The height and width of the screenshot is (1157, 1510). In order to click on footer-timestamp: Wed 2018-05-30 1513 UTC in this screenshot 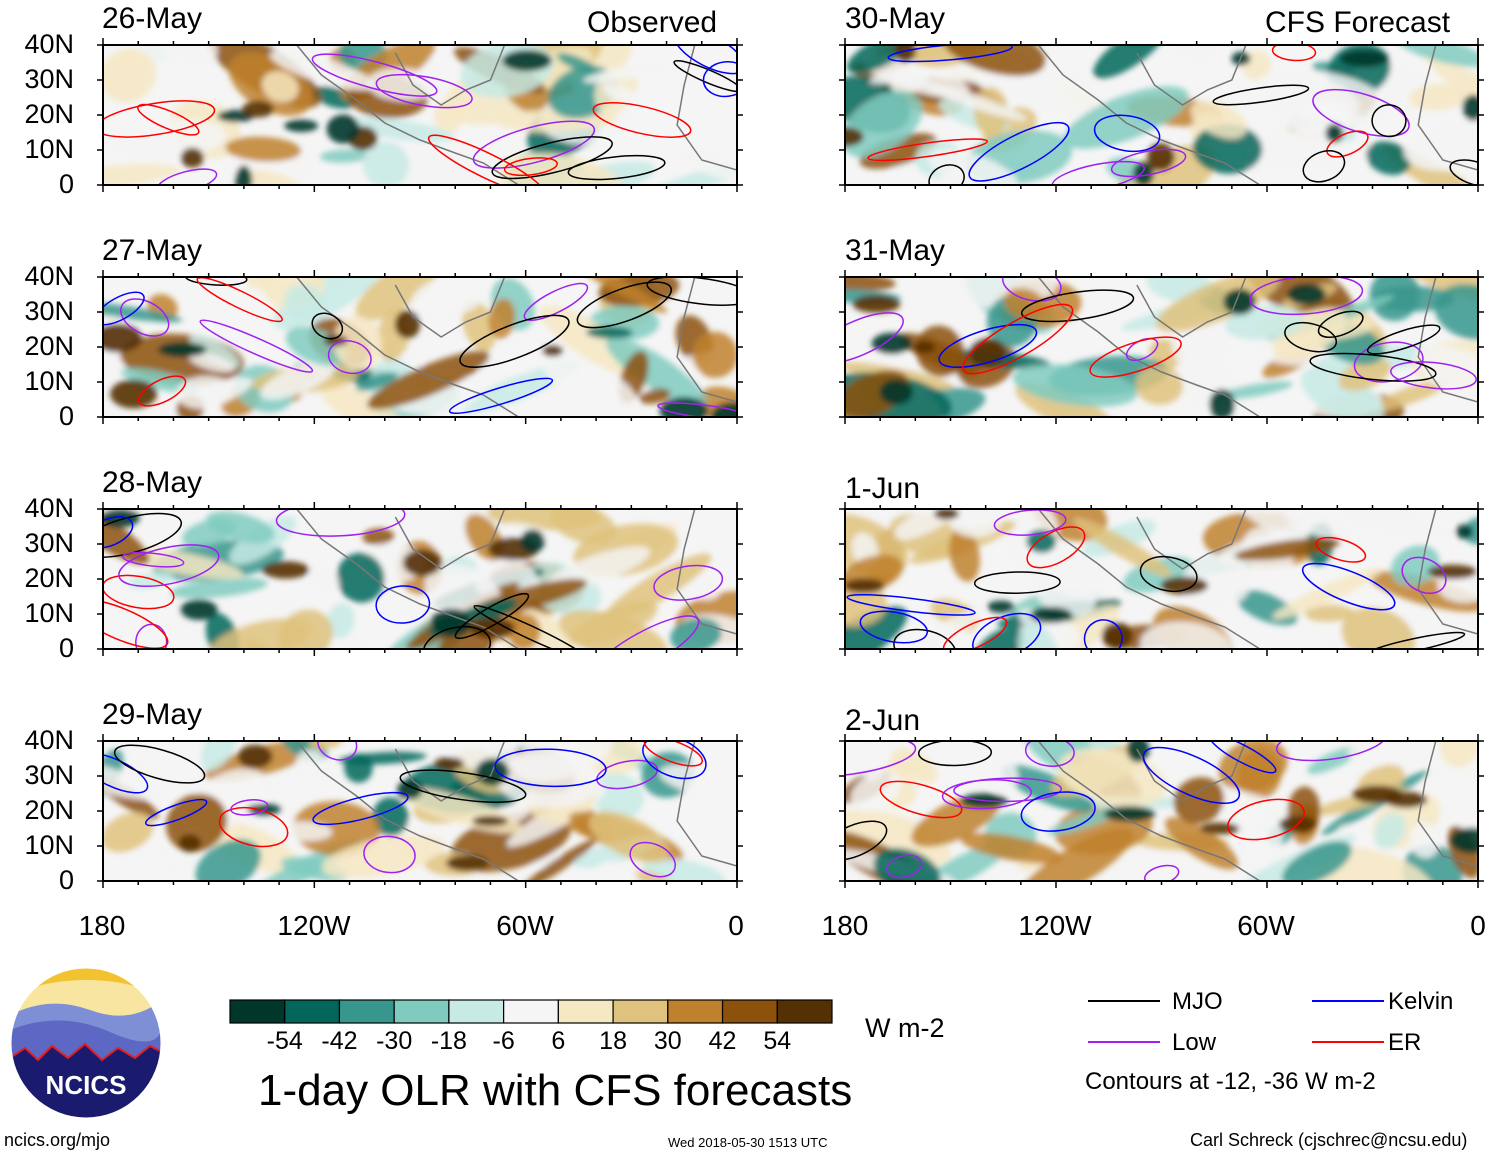, I will do `click(748, 1142)`.